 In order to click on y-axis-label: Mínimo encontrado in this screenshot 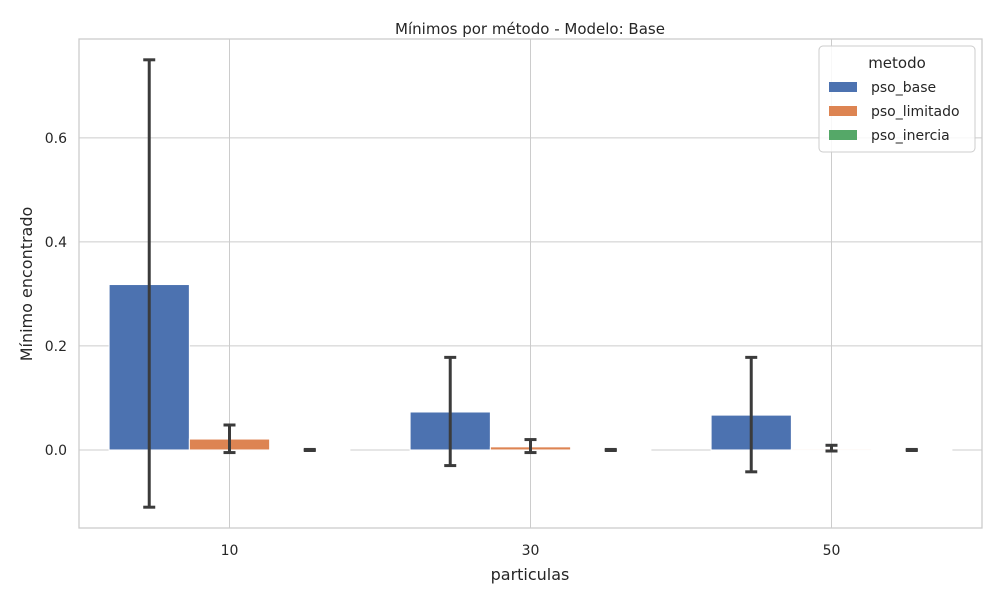, I will do `click(26, 284)`.